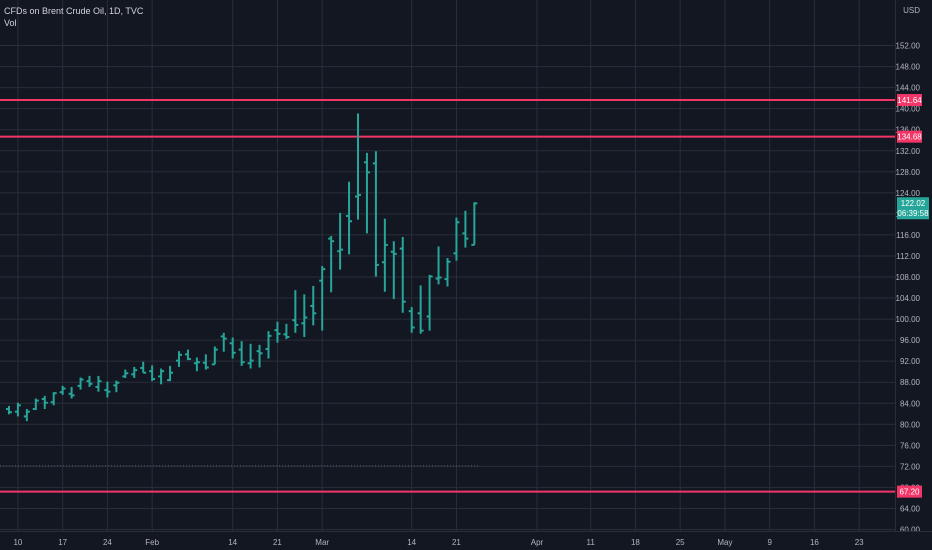 This screenshot has height=550, width=932. What do you see at coordinates (913, 213) in the screenshot?
I see `bar-countdown-label: 06:39:58` at bounding box center [913, 213].